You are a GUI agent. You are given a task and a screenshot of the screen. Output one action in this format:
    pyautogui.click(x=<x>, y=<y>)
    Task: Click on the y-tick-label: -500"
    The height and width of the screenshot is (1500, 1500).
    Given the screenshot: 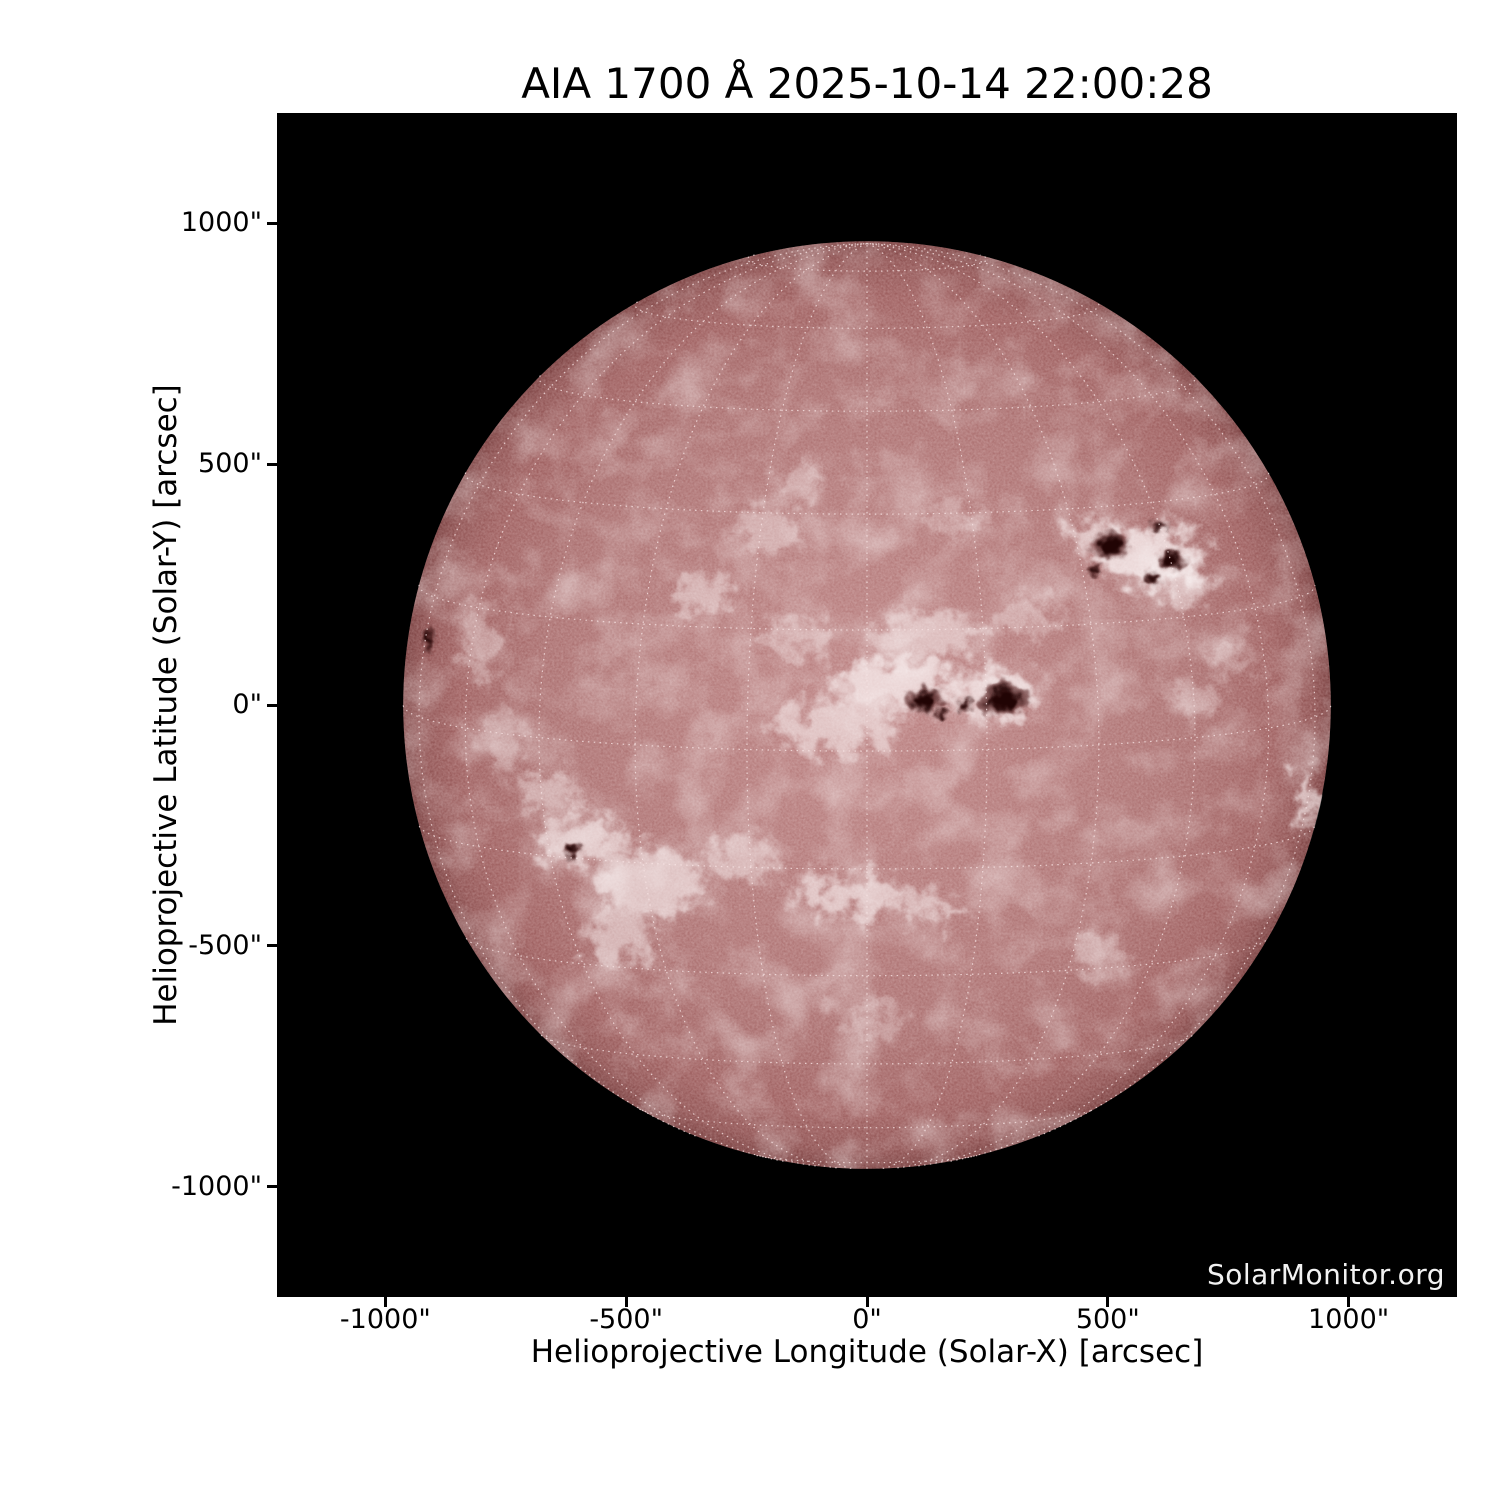 What is the action you would take?
    pyautogui.click(x=225, y=945)
    